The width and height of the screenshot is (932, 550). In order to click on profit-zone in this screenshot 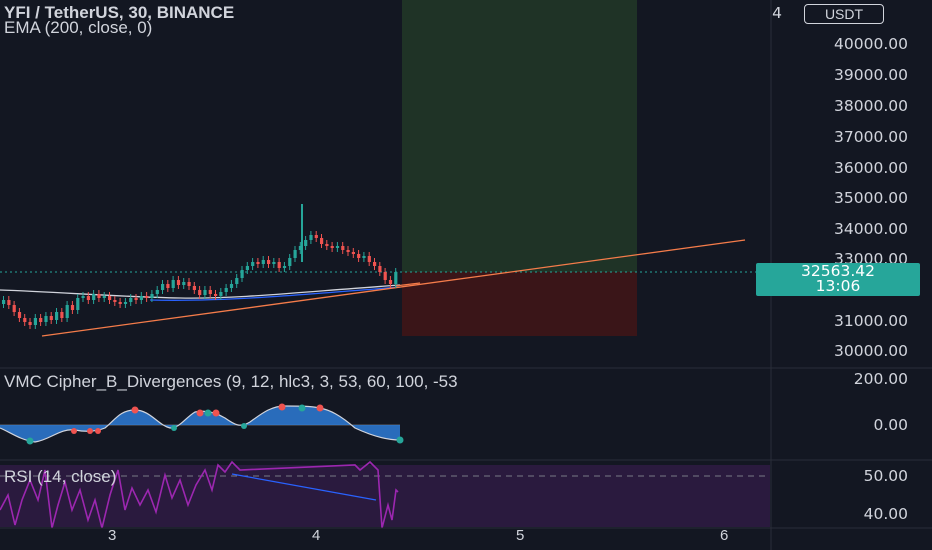, I will do `click(519, 136)`.